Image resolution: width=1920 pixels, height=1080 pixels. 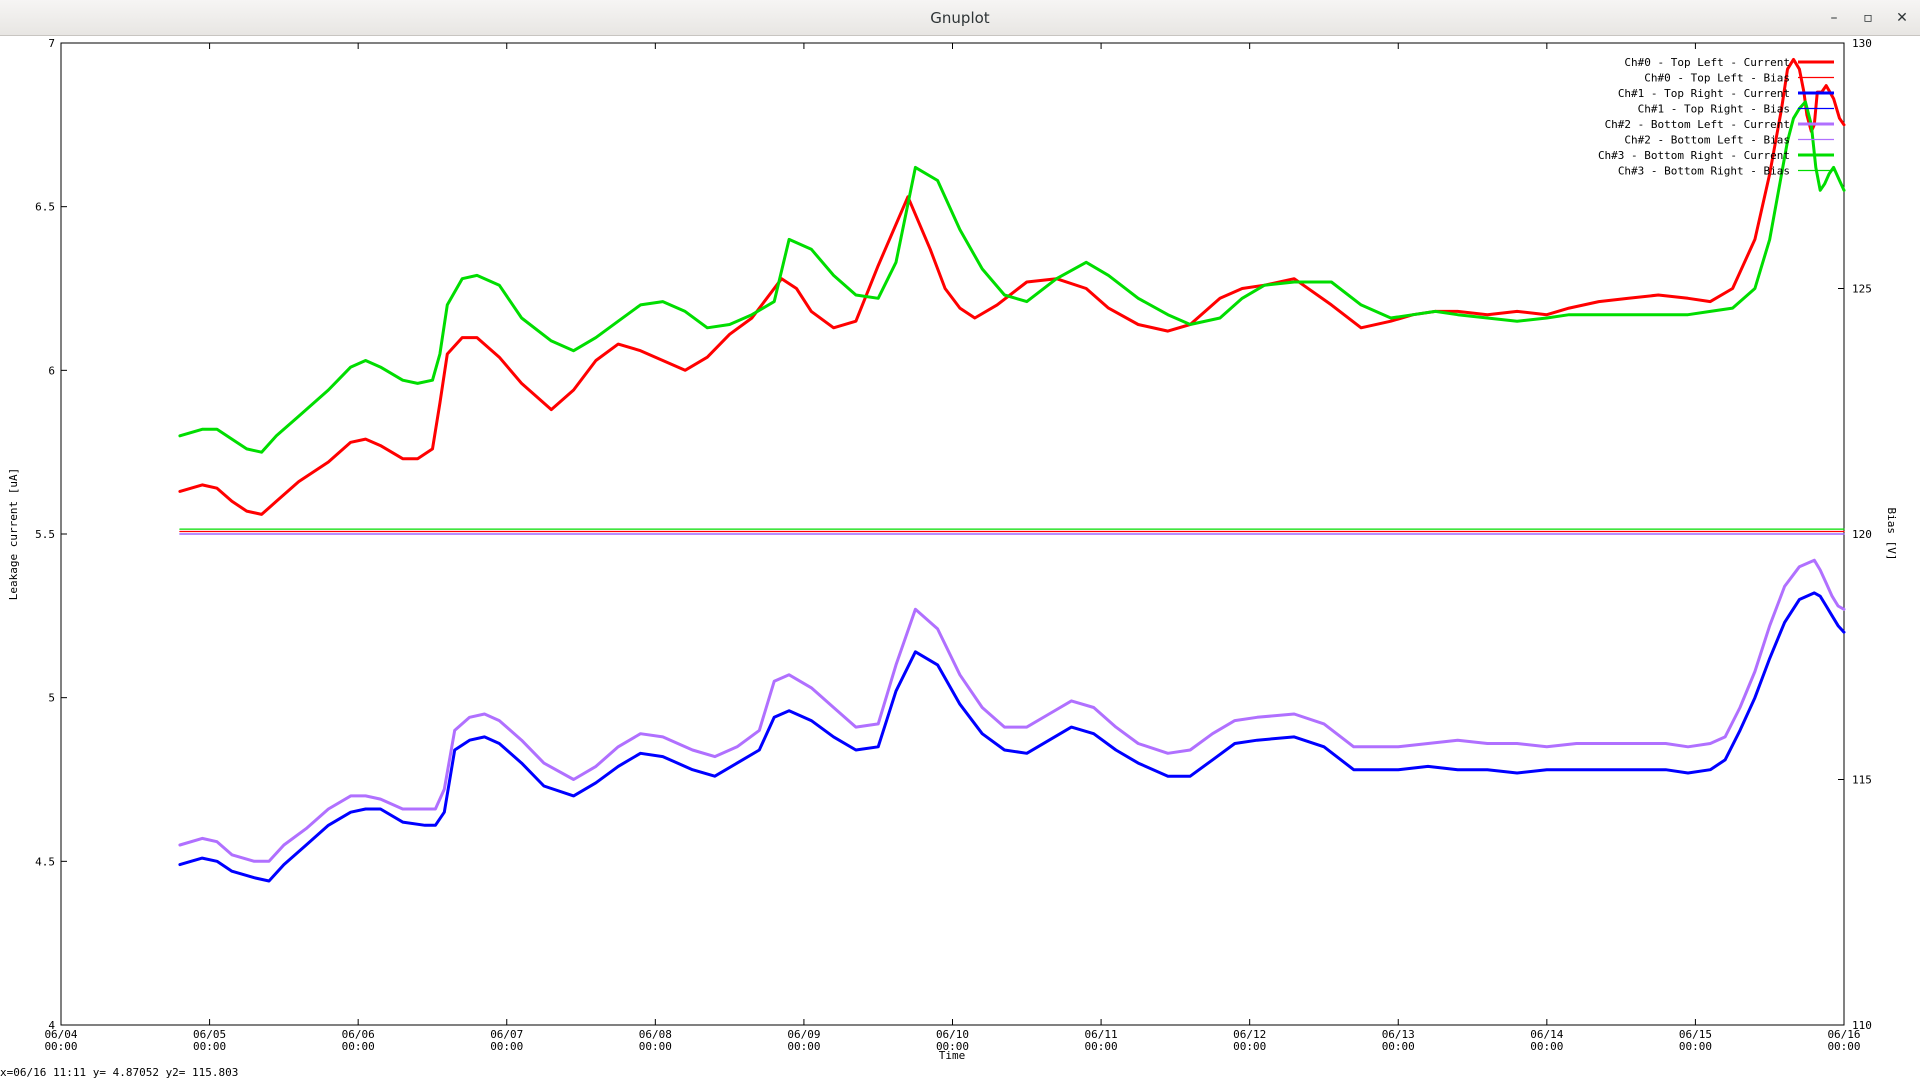 I want to click on legend-label: Ch#1 - Top Right - Bias, so click(x=1714, y=109).